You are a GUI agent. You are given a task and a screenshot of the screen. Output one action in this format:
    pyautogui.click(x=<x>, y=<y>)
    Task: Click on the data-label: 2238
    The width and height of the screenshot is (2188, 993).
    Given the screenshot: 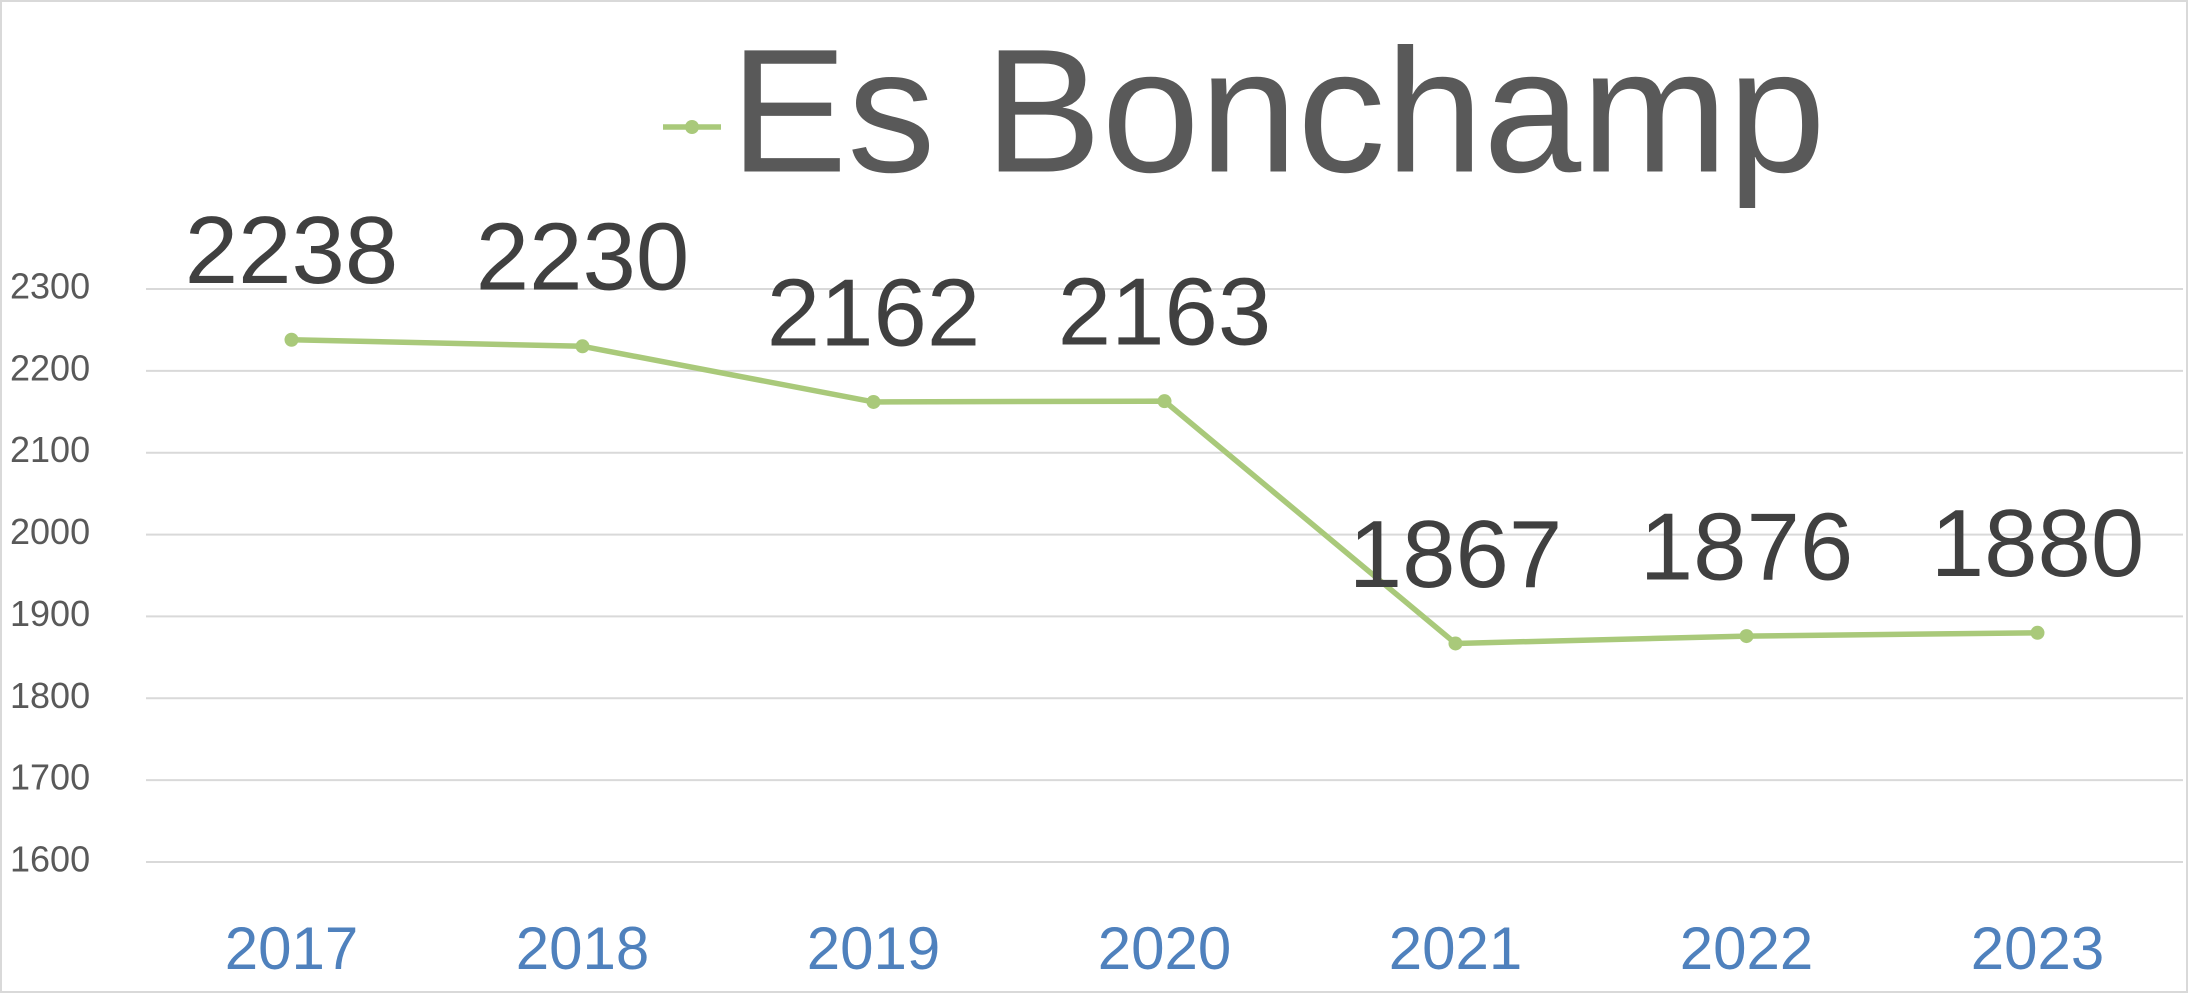 What is the action you would take?
    pyautogui.click(x=292, y=250)
    